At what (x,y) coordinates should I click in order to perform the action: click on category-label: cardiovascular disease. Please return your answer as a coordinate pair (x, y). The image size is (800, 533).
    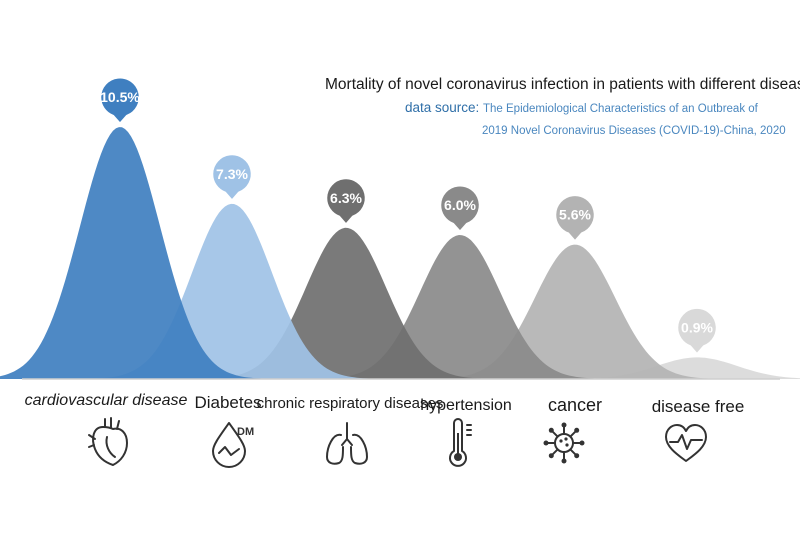
    Looking at the image, I should click on (106, 400).